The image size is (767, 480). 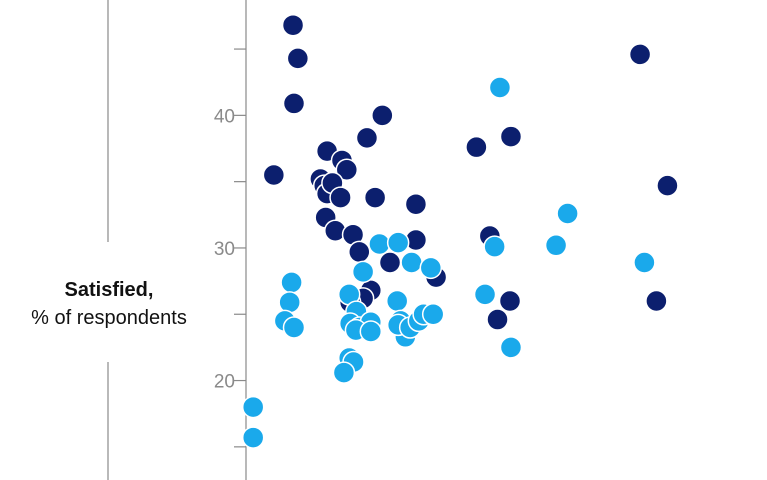 I want to click on y-tick-label: 40, so click(x=224, y=116).